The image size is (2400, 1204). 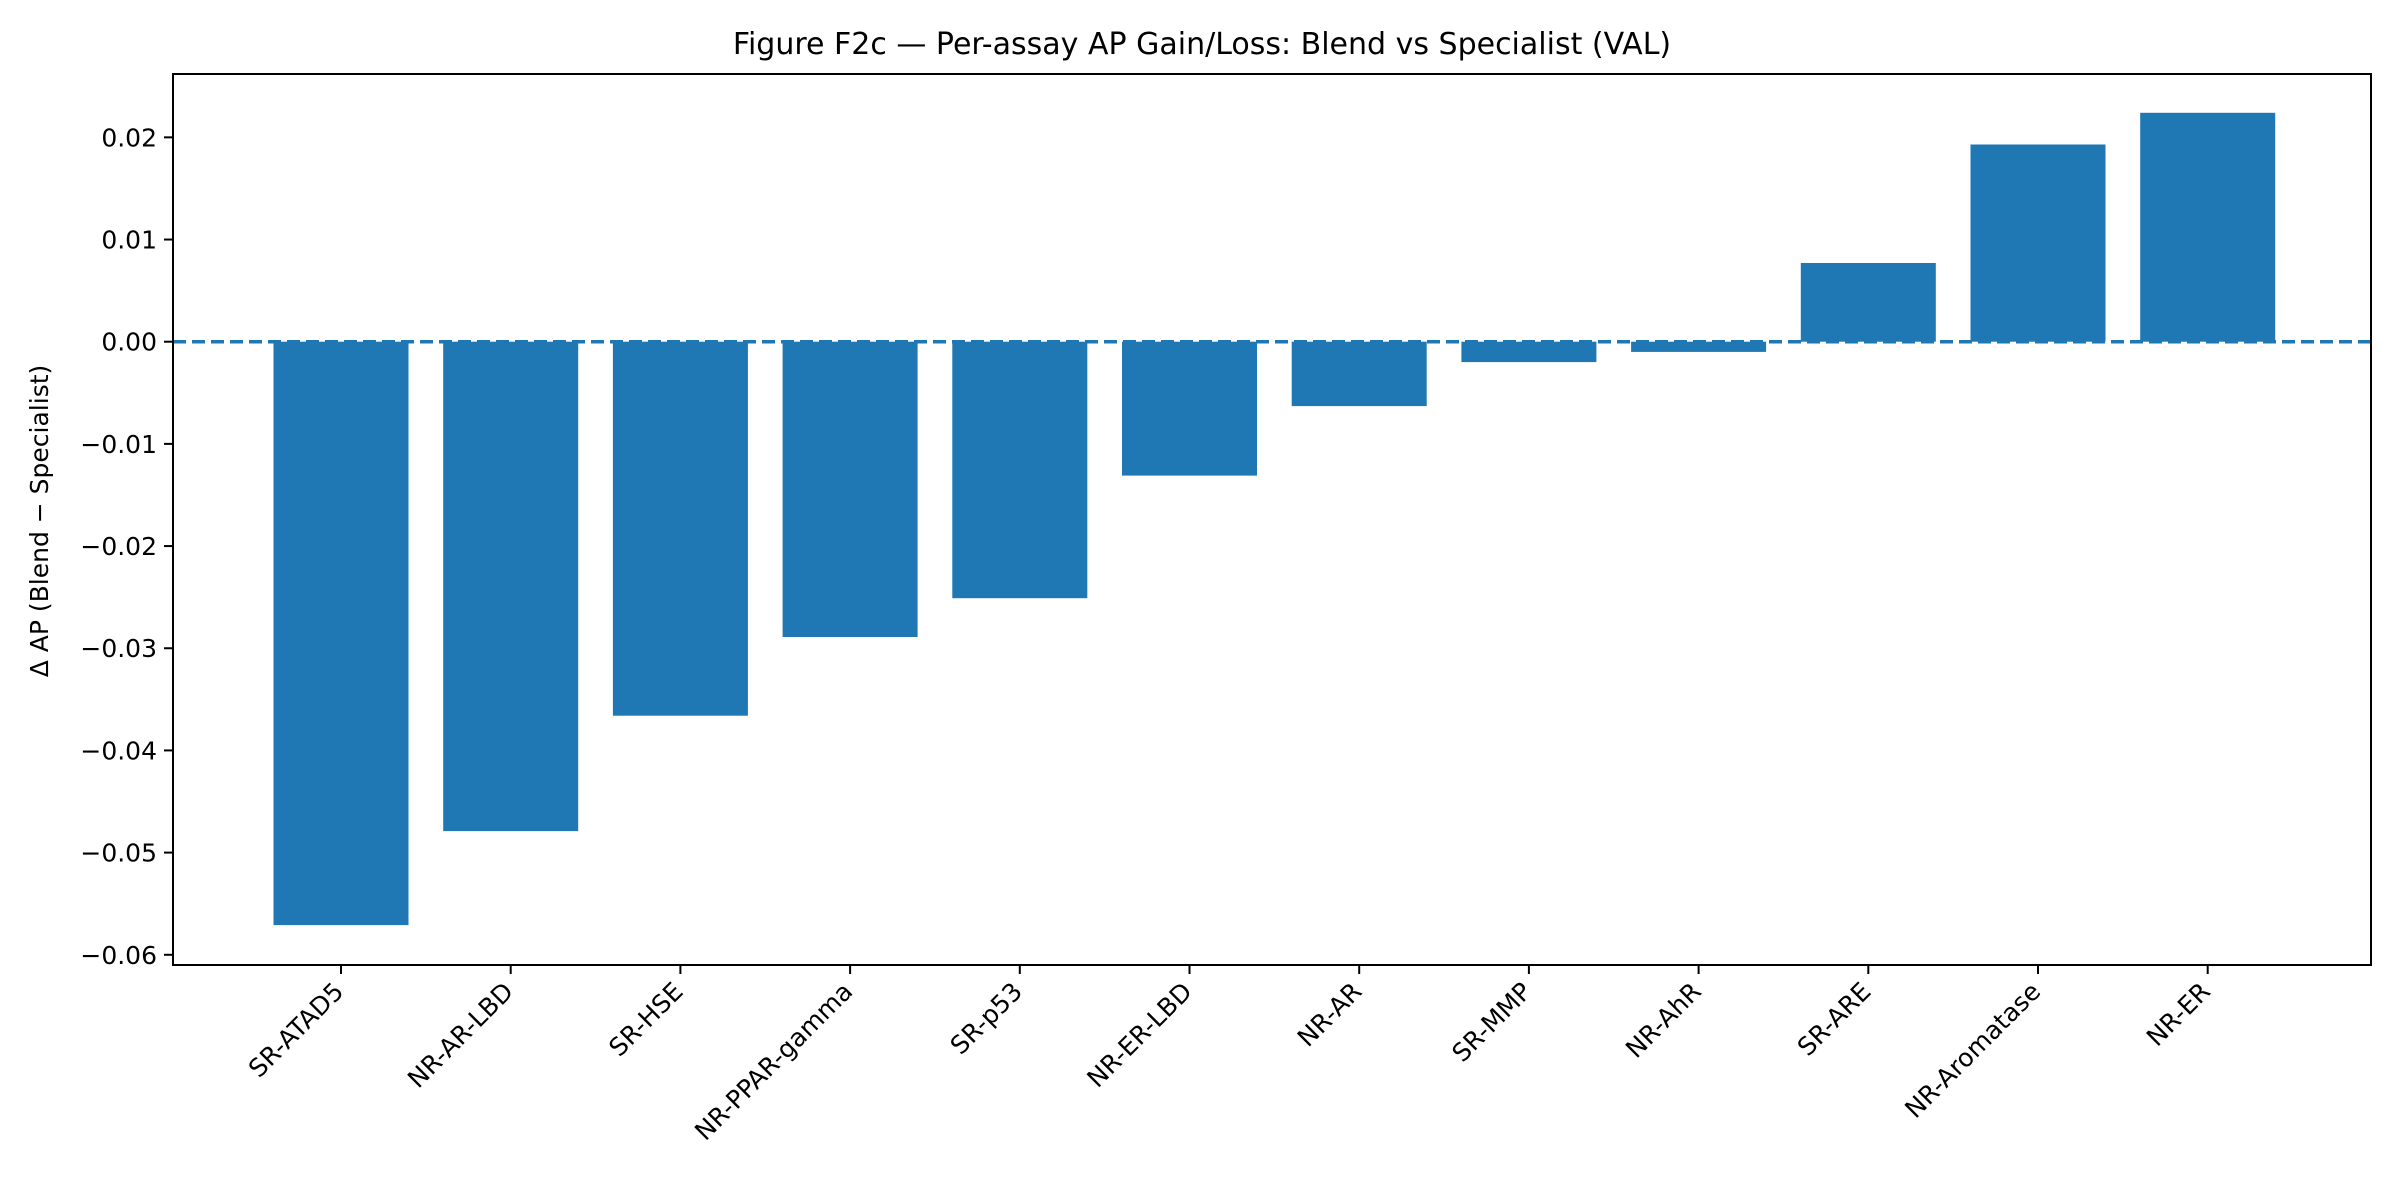 I want to click on x-tick-label: SR-p53, so click(x=986, y=1018).